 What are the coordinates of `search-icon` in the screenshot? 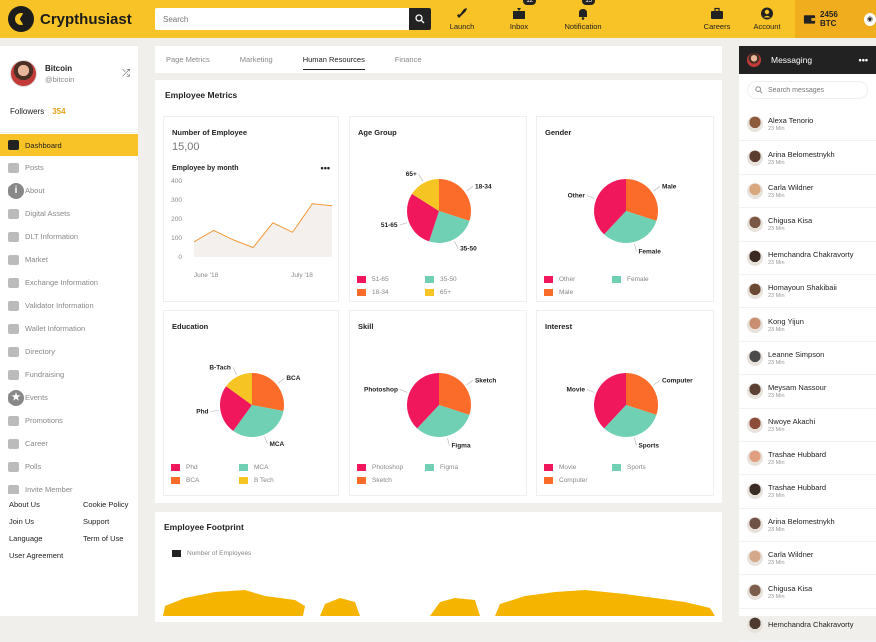 It's located at (420, 19).